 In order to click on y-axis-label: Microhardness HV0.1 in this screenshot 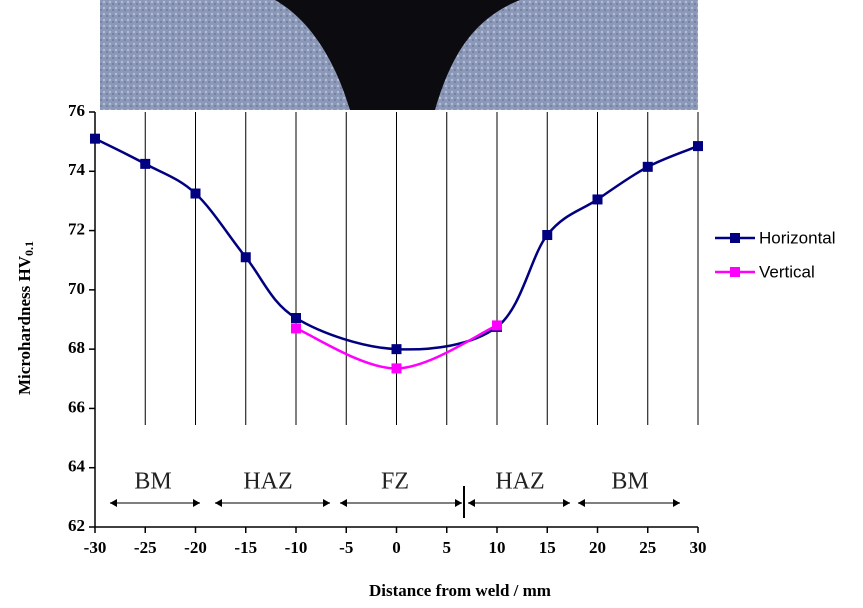, I will do `click(25, 318)`.